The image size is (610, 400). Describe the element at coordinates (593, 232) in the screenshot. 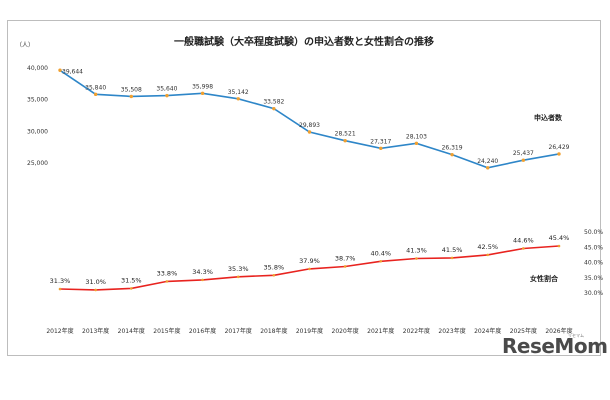

I see `right-tick-label: 50.0%` at that location.